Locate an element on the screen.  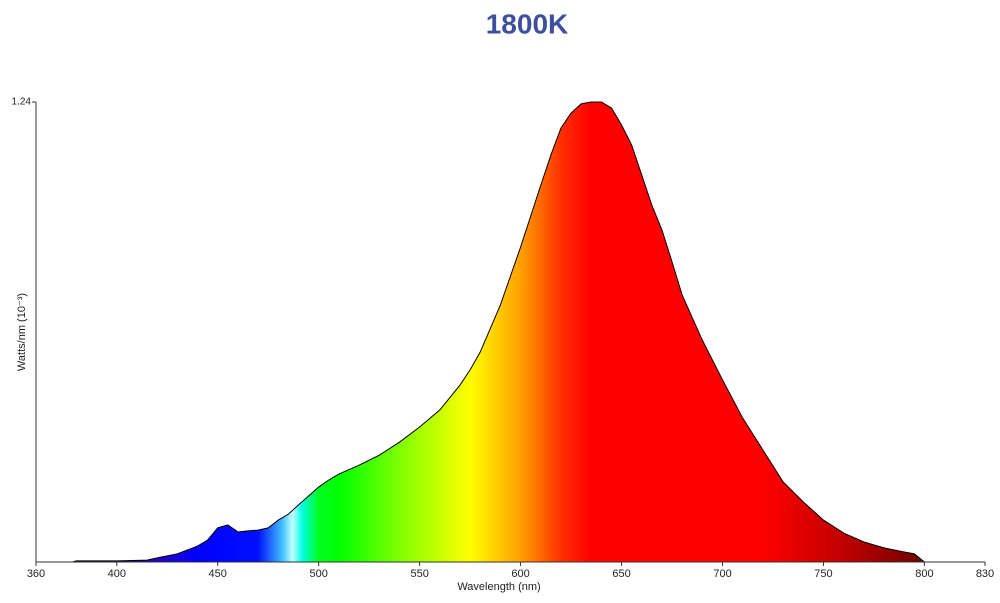
x-tick-label: 500 is located at coordinates (319, 574).